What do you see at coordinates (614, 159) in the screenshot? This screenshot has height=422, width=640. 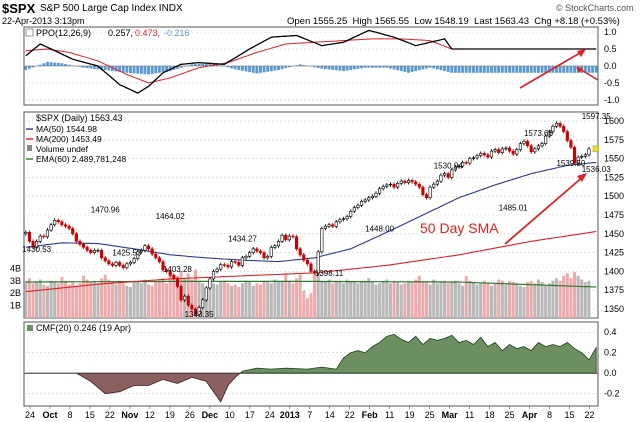 I see `price-tick-label: 1550` at bounding box center [614, 159].